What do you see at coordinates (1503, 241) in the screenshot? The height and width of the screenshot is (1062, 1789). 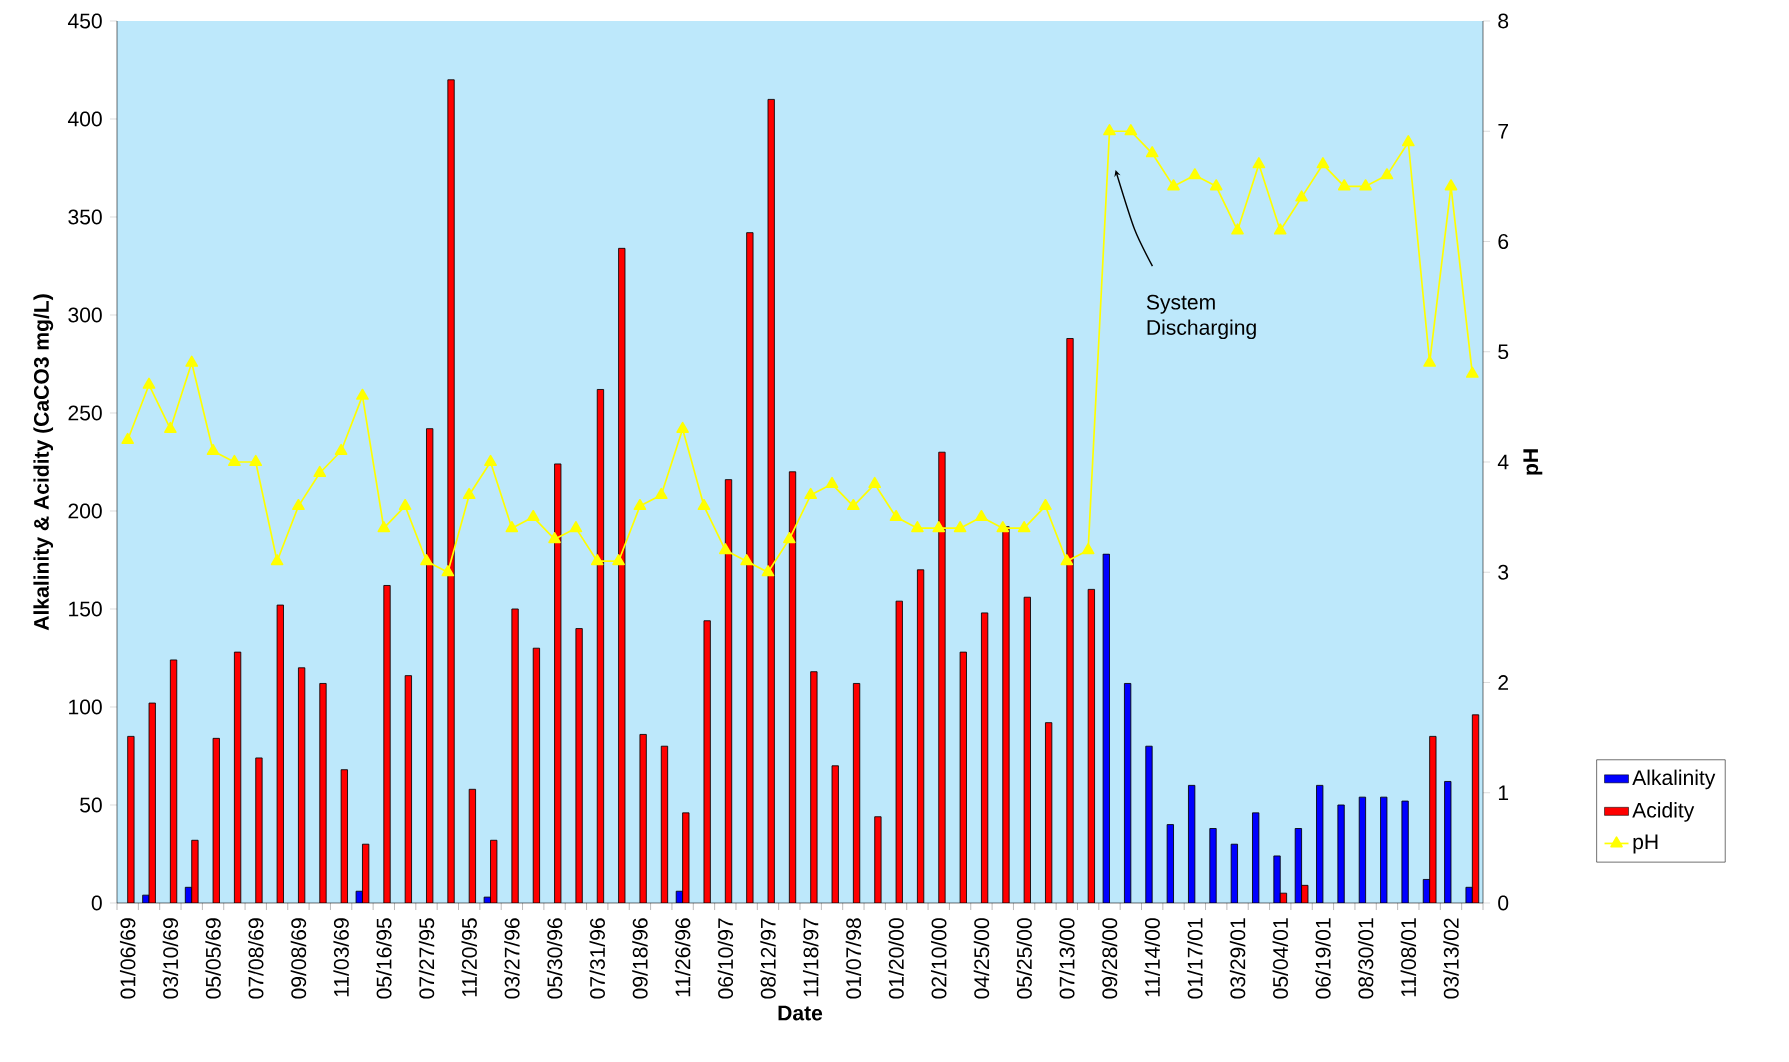 I see `y2-tick-label: 6` at bounding box center [1503, 241].